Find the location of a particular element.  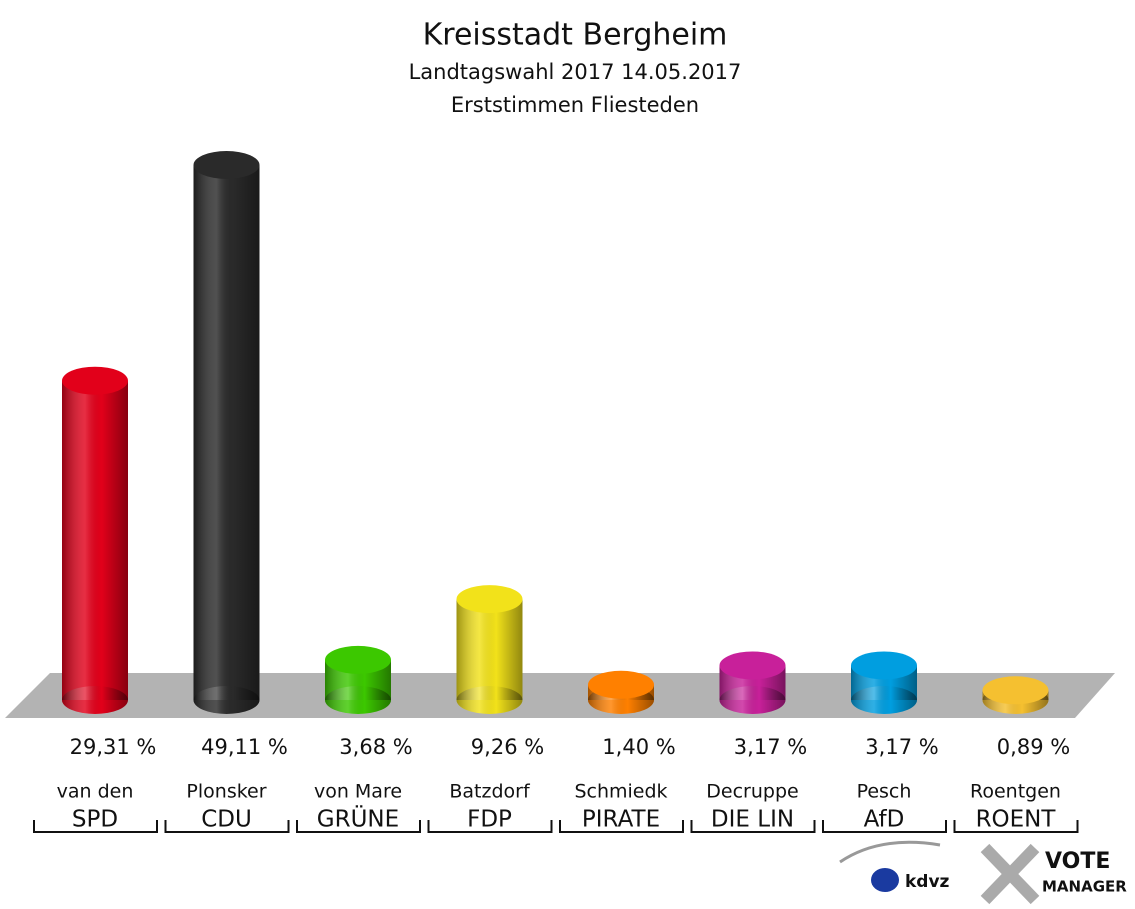

chart-title: Kreisstadt Bergheim is located at coordinates (575, 35).